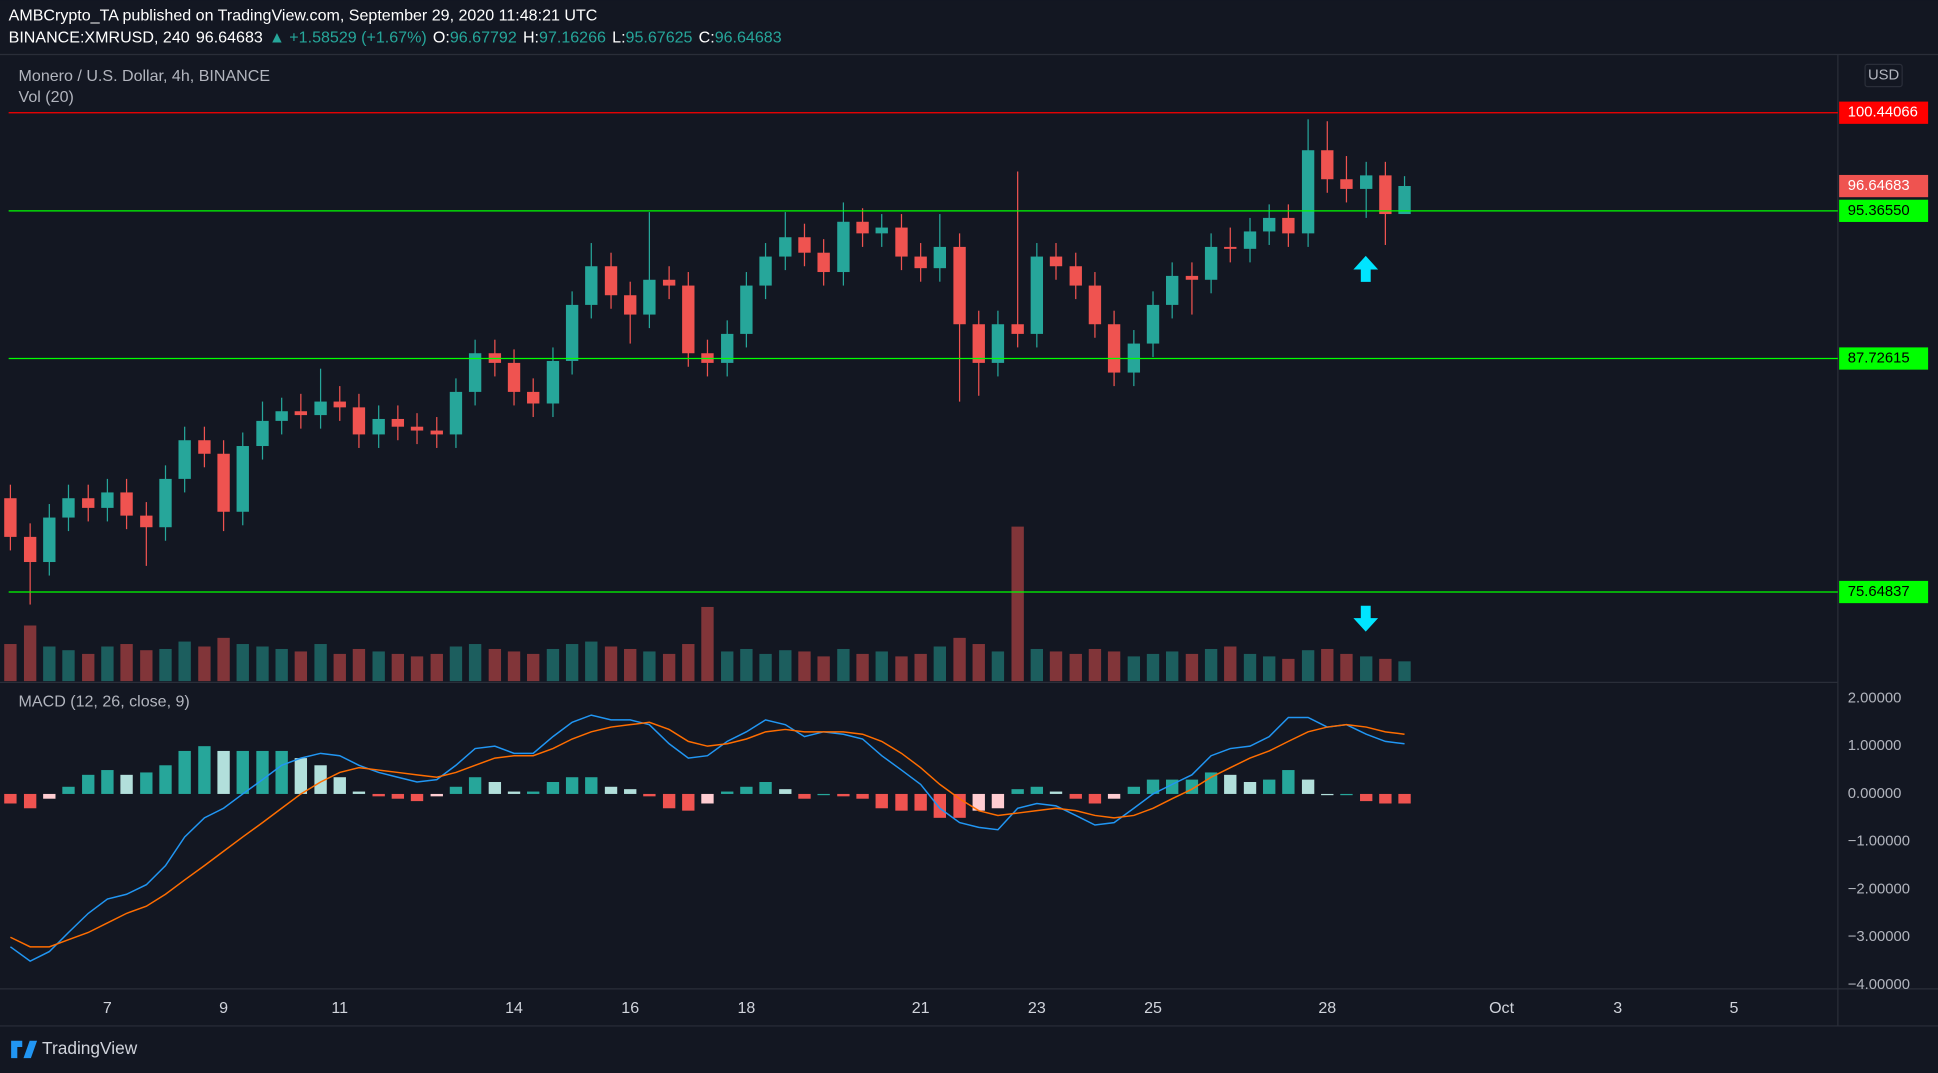 The width and height of the screenshot is (1938, 1073). Describe the element at coordinates (1875, 698) in the screenshot. I see `y-tick-label: 2.00000` at that location.